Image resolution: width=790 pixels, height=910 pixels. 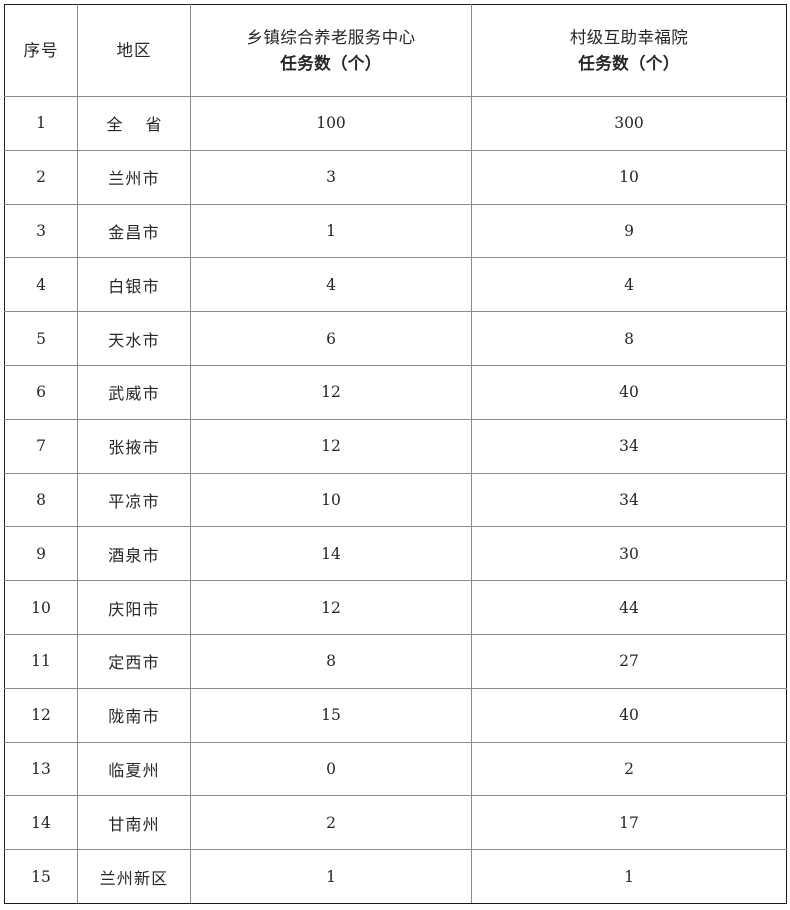 What do you see at coordinates (331, 177) in the screenshot?
I see `cell-township-center-count: 3` at bounding box center [331, 177].